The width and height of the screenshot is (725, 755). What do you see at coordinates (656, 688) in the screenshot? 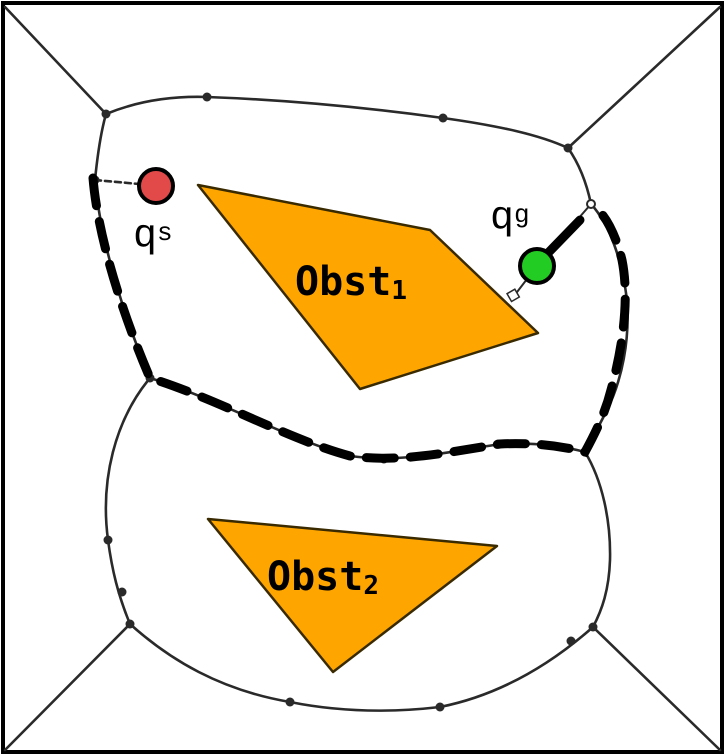
I see `roadmap-edge-bottom-right` at bounding box center [656, 688].